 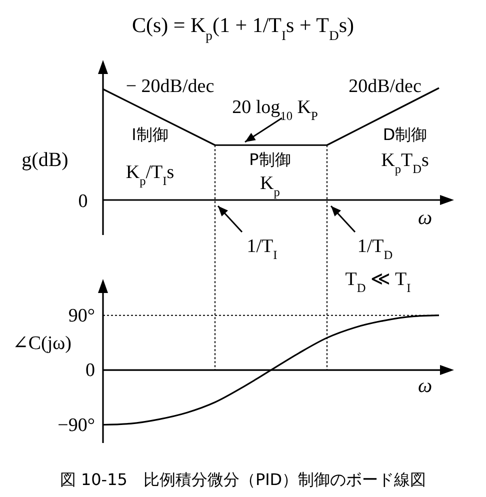 What do you see at coordinates (150, 134) in the screenshot?
I see `annotation: I制御` at bounding box center [150, 134].